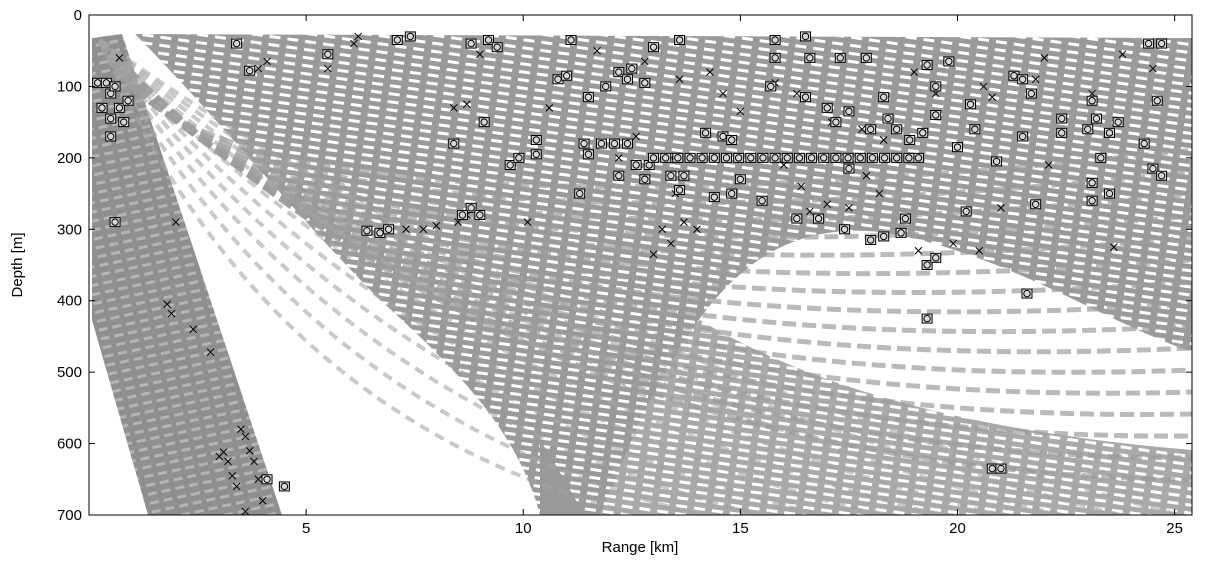  I want to click on x-tick-label: 20, so click(957, 528).